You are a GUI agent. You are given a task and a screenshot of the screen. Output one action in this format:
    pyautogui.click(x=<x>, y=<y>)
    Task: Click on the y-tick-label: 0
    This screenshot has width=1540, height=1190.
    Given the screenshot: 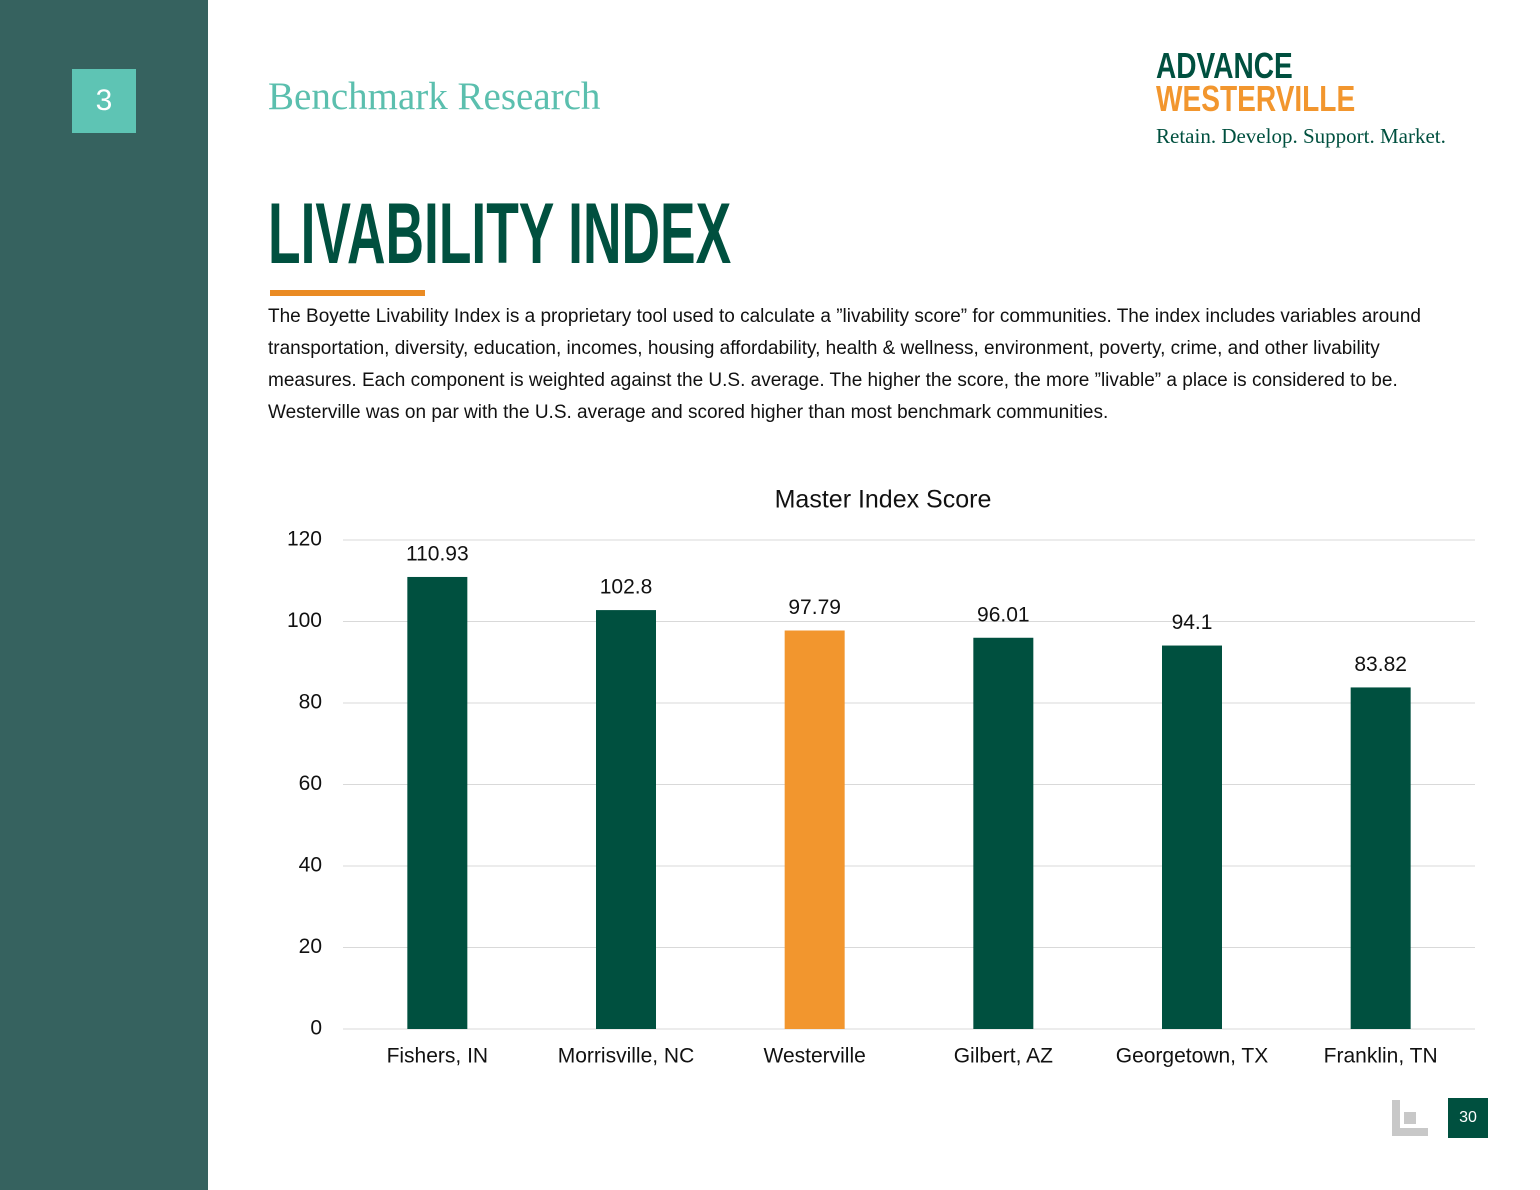 What is the action you would take?
    pyautogui.click(x=316, y=1028)
    